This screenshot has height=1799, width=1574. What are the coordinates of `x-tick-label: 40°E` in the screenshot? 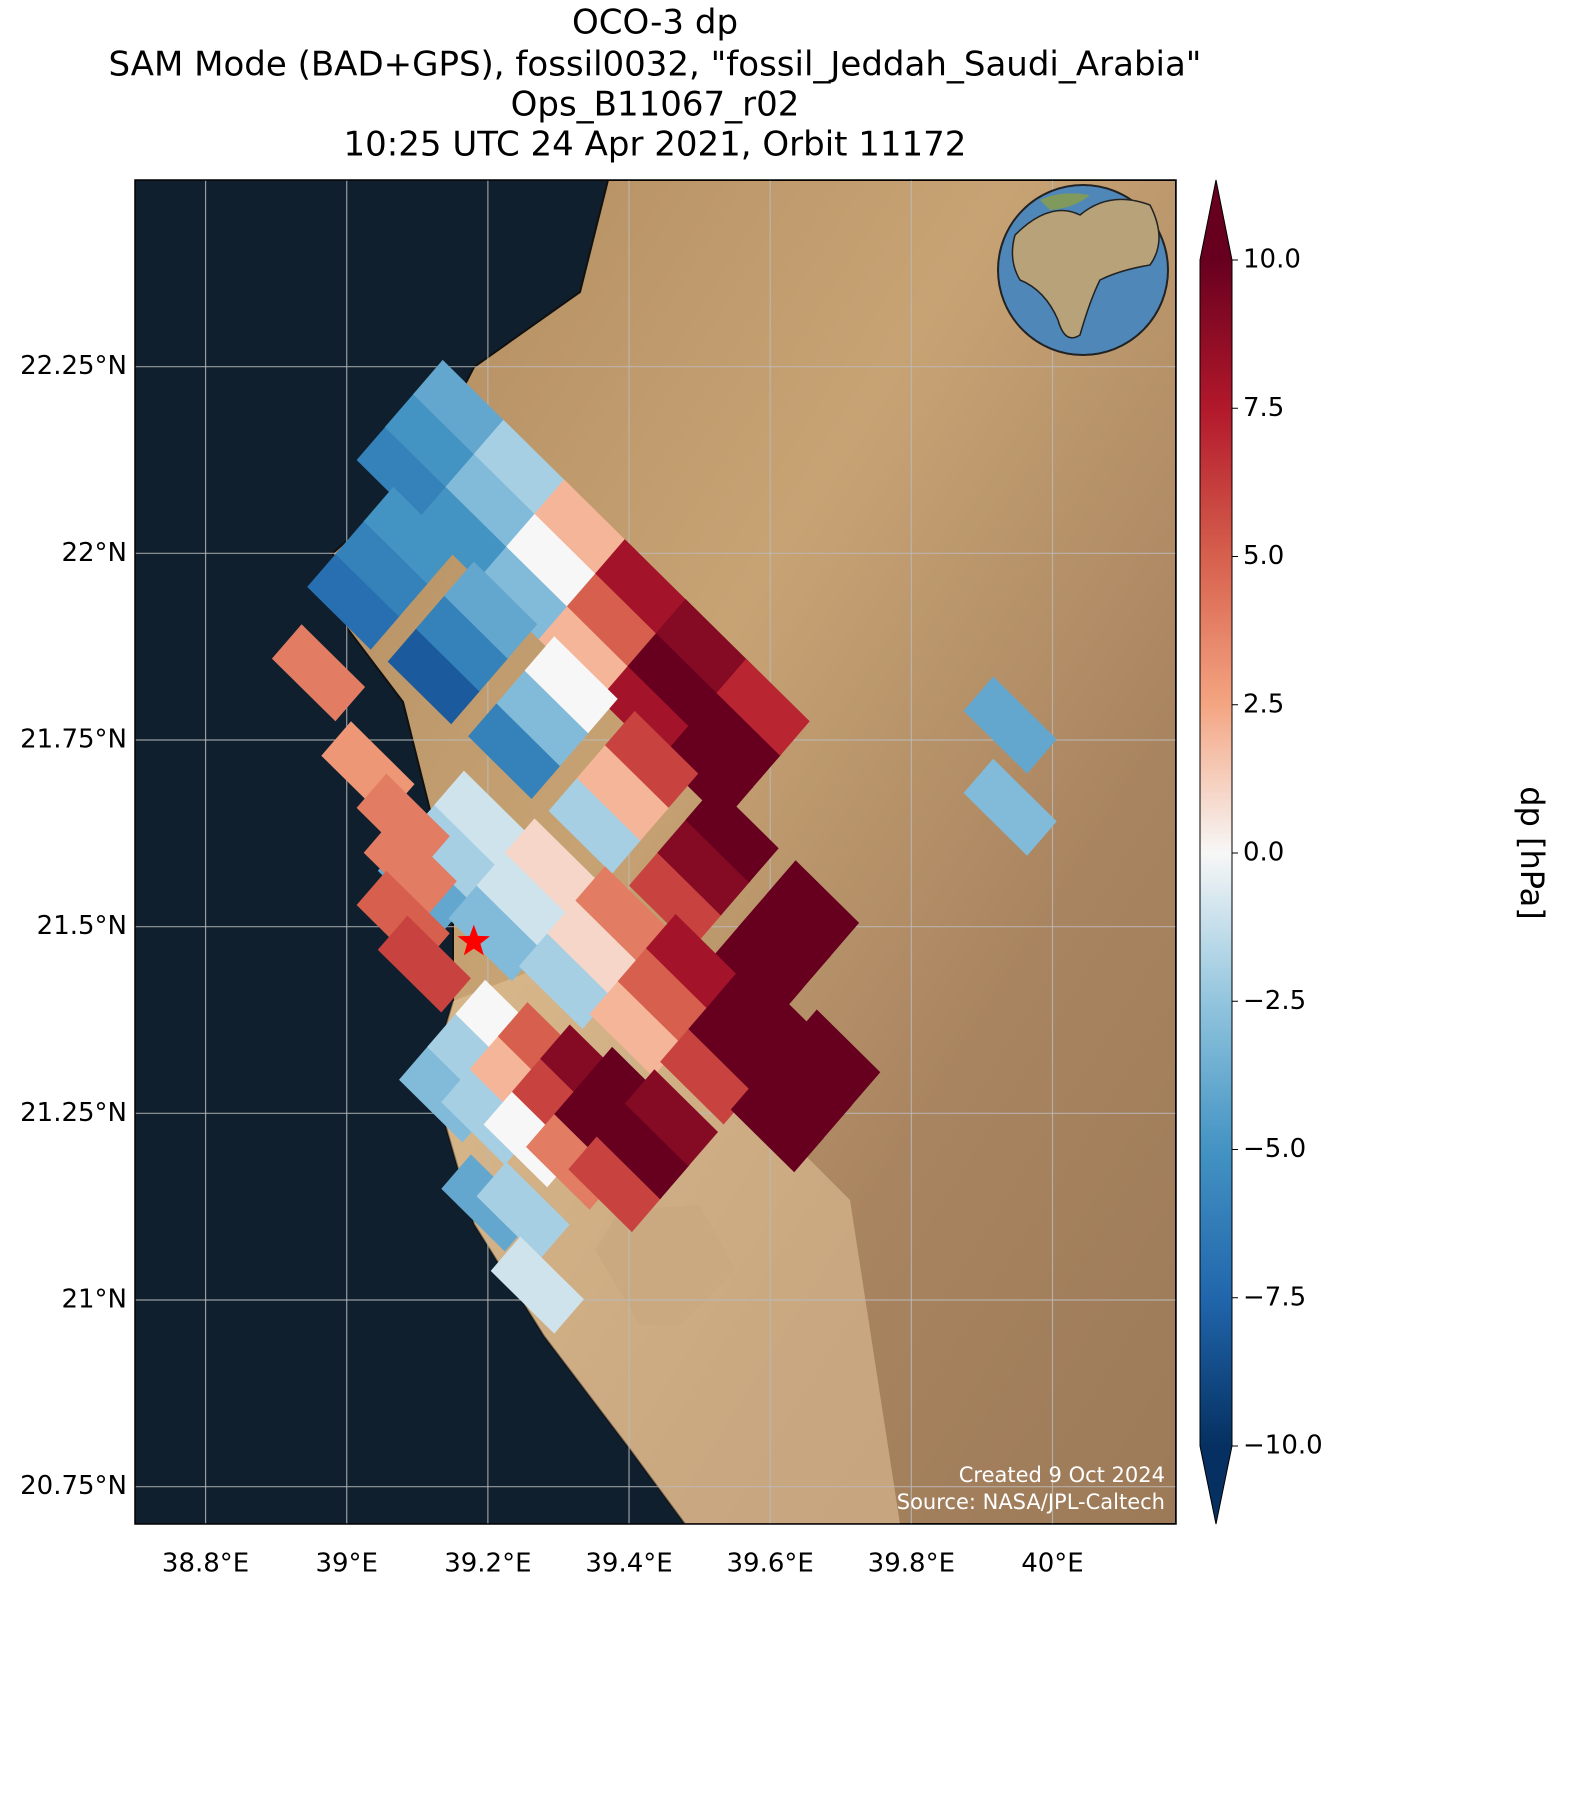 It's located at (1052, 1564).